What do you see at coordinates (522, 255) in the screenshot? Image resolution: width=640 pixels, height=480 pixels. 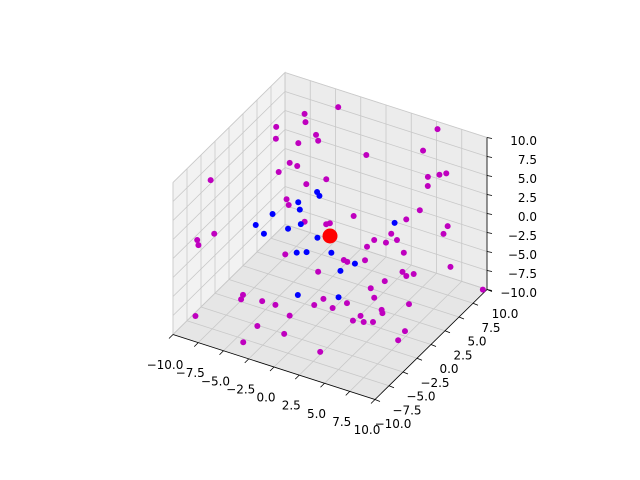 I see `z-tick-label: −5.0` at bounding box center [522, 255].